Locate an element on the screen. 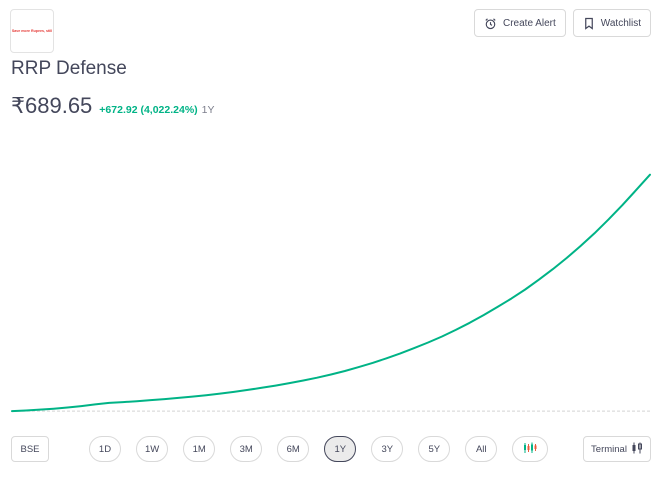 The image size is (668, 480). range-1m-button: 1M is located at coordinates (199, 449).